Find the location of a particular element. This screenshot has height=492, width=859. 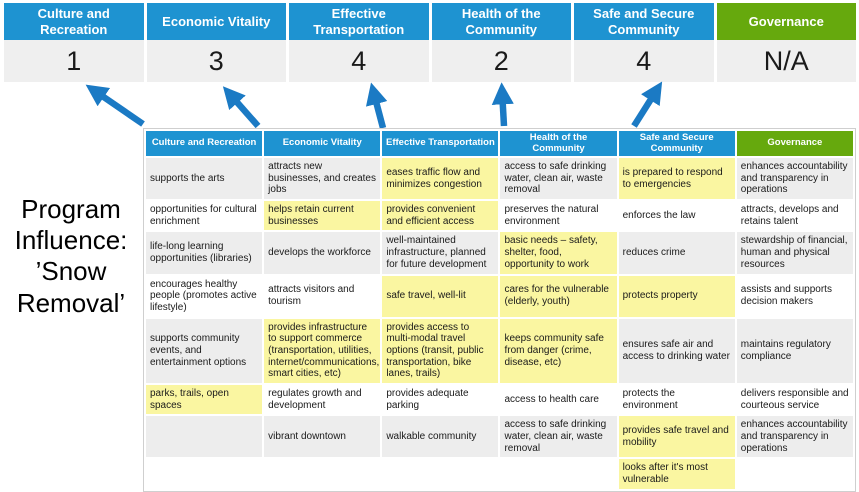

sb-header-safety: Safe and Secure Community is located at coordinates (644, 21).